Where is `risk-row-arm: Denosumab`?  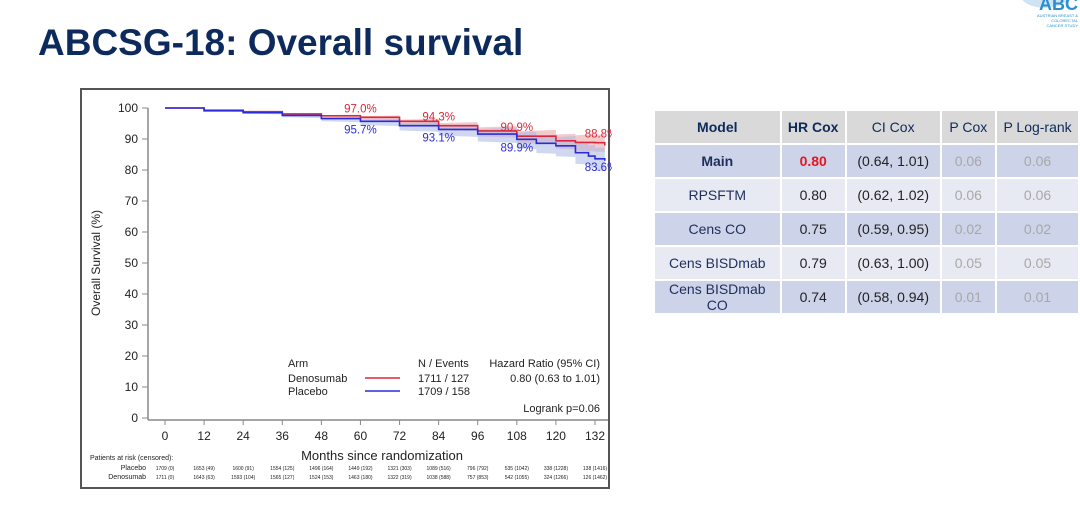 risk-row-arm: Denosumab is located at coordinates (127, 477).